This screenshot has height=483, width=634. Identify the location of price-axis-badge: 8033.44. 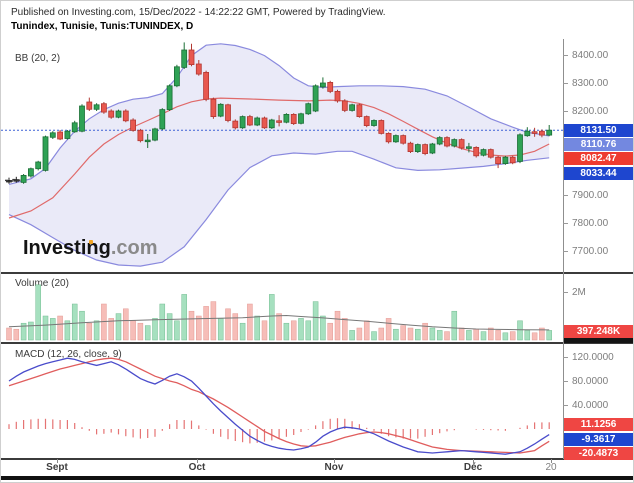
(598, 173).